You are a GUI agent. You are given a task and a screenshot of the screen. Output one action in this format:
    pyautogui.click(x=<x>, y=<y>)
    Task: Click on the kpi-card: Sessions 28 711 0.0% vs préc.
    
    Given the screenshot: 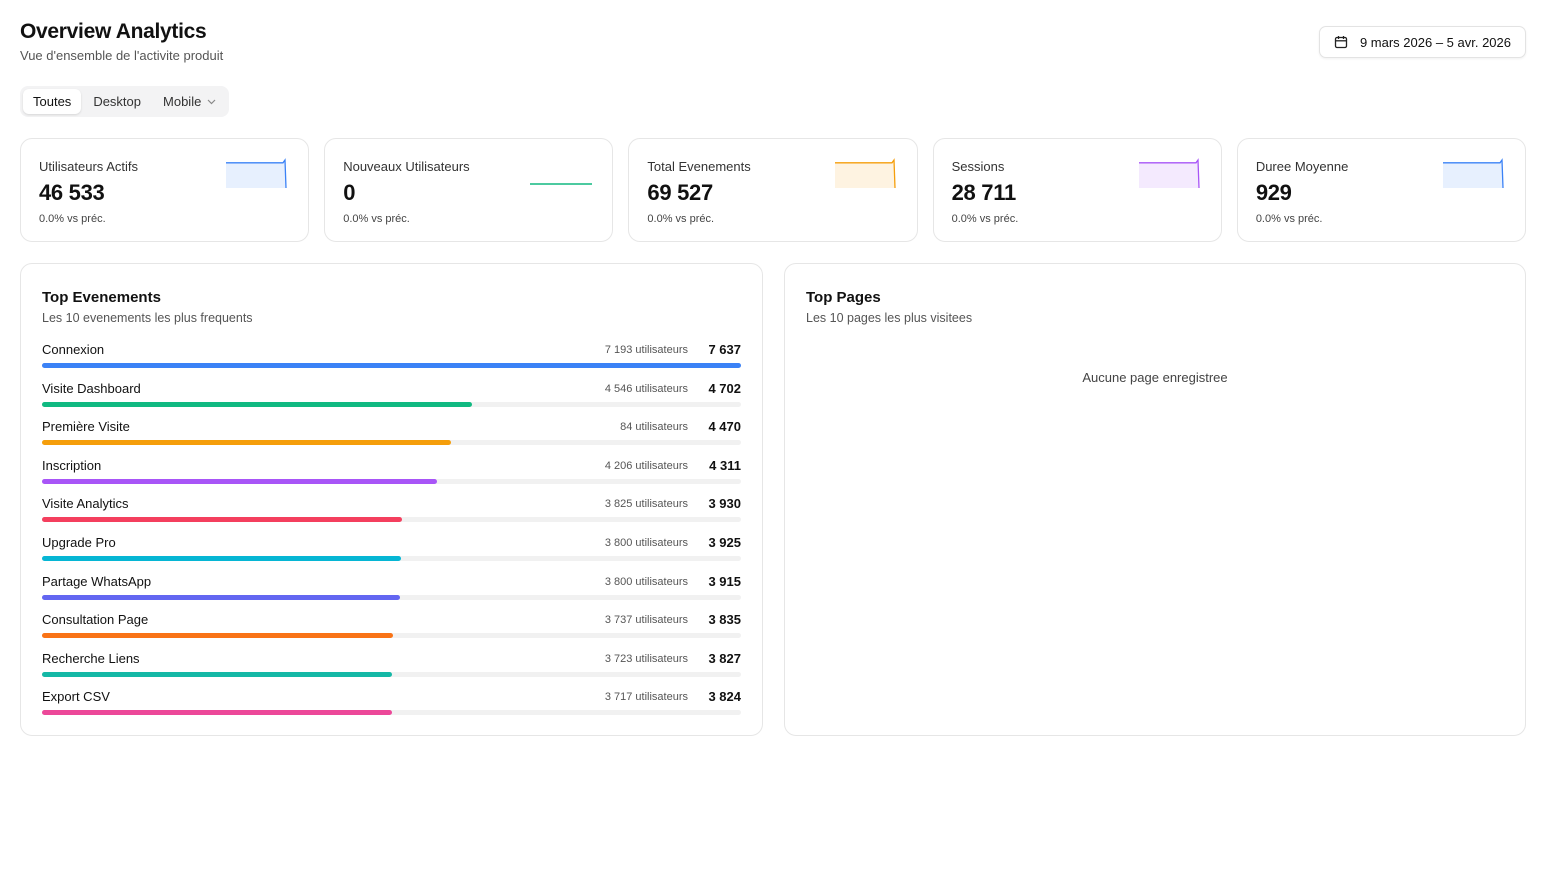 What is the action you would take?
    pyautogui.click(x=1077, y=190)
    